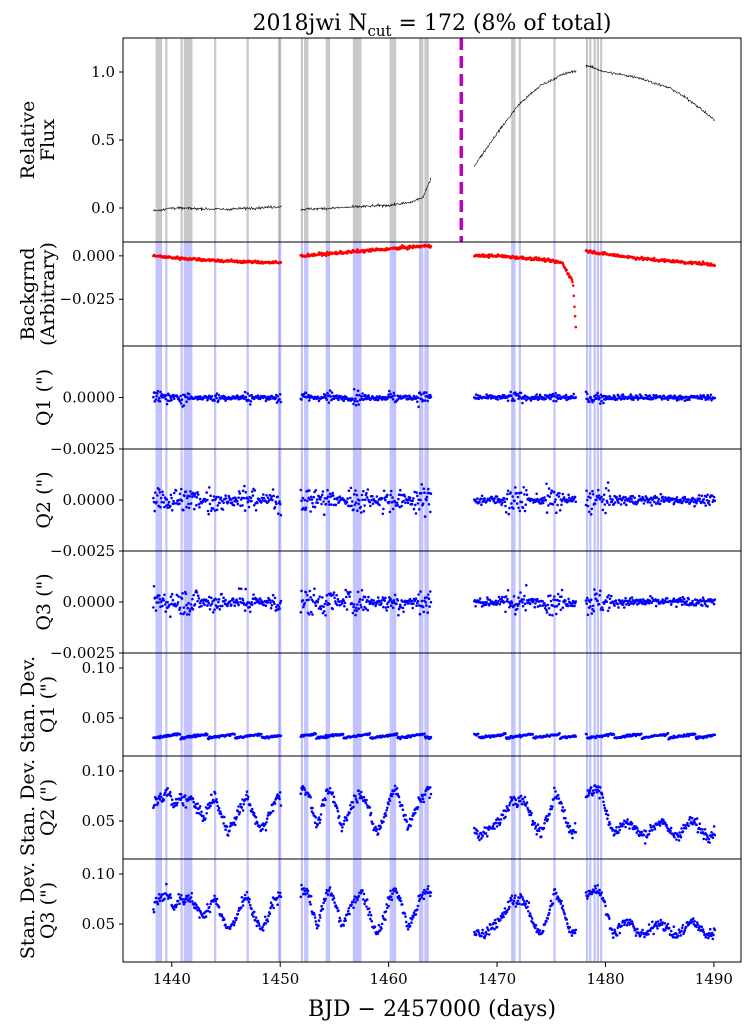 Image resolution: width=753 pixels, height=1034 pixels. I want to click on y-axis-label: RelativeFlux, so click(38, 140).